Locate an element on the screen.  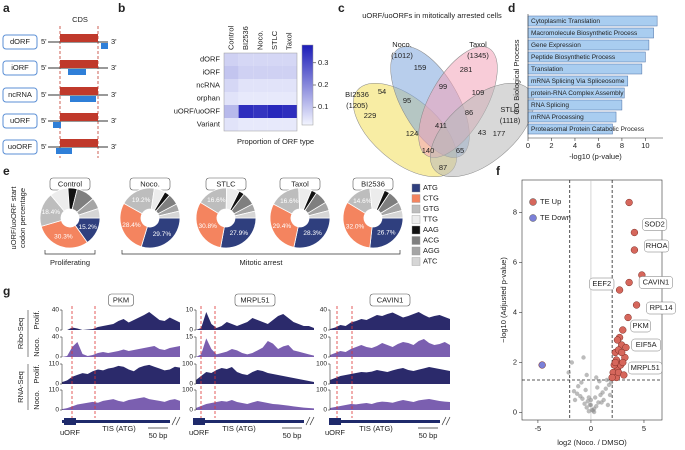
venn-region-count: 43 is located at coordinates (482, 132).